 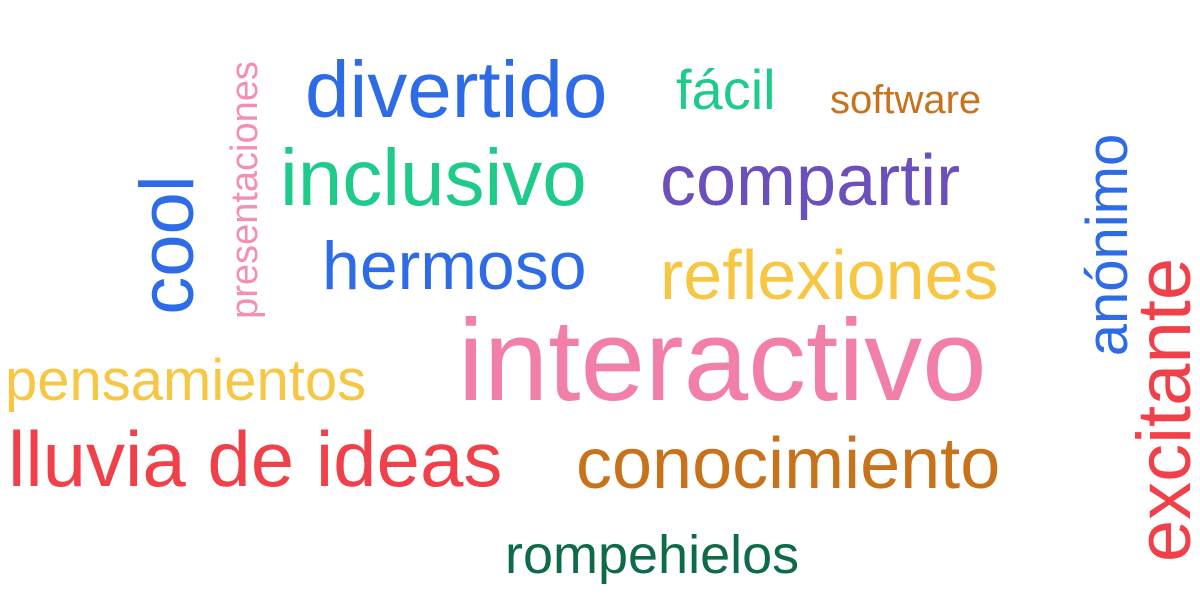 What do you see at coordinates (433, 177) in the screenshot?
I see `word-inclusivo: inclusivo` at bounding box center [433, 177].